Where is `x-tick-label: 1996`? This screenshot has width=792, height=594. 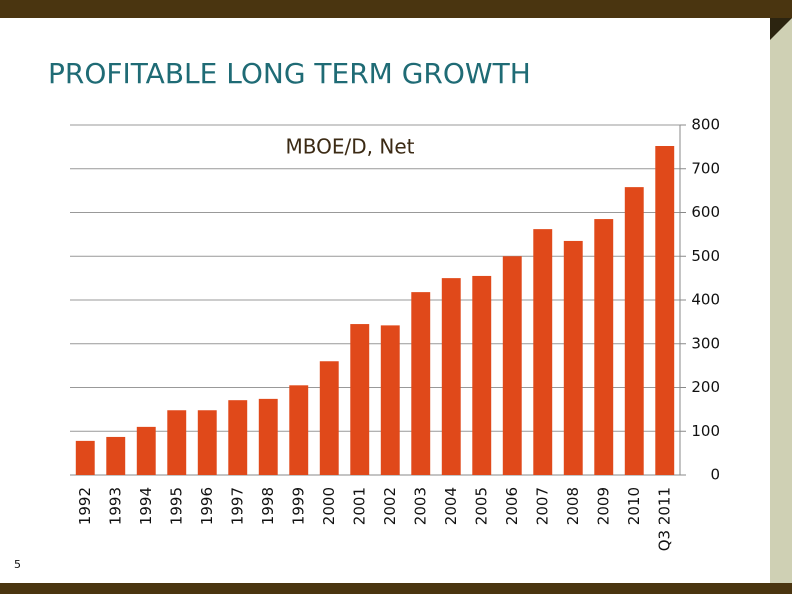 x-tick-label: 1996 is located at coordinates (207, 506).